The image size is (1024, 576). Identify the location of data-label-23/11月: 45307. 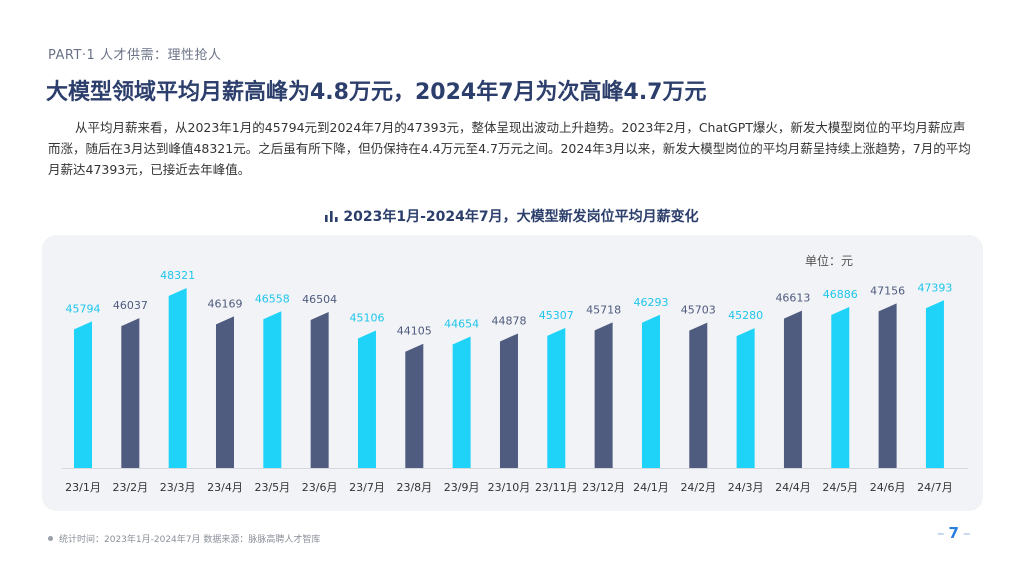
(556, 315).